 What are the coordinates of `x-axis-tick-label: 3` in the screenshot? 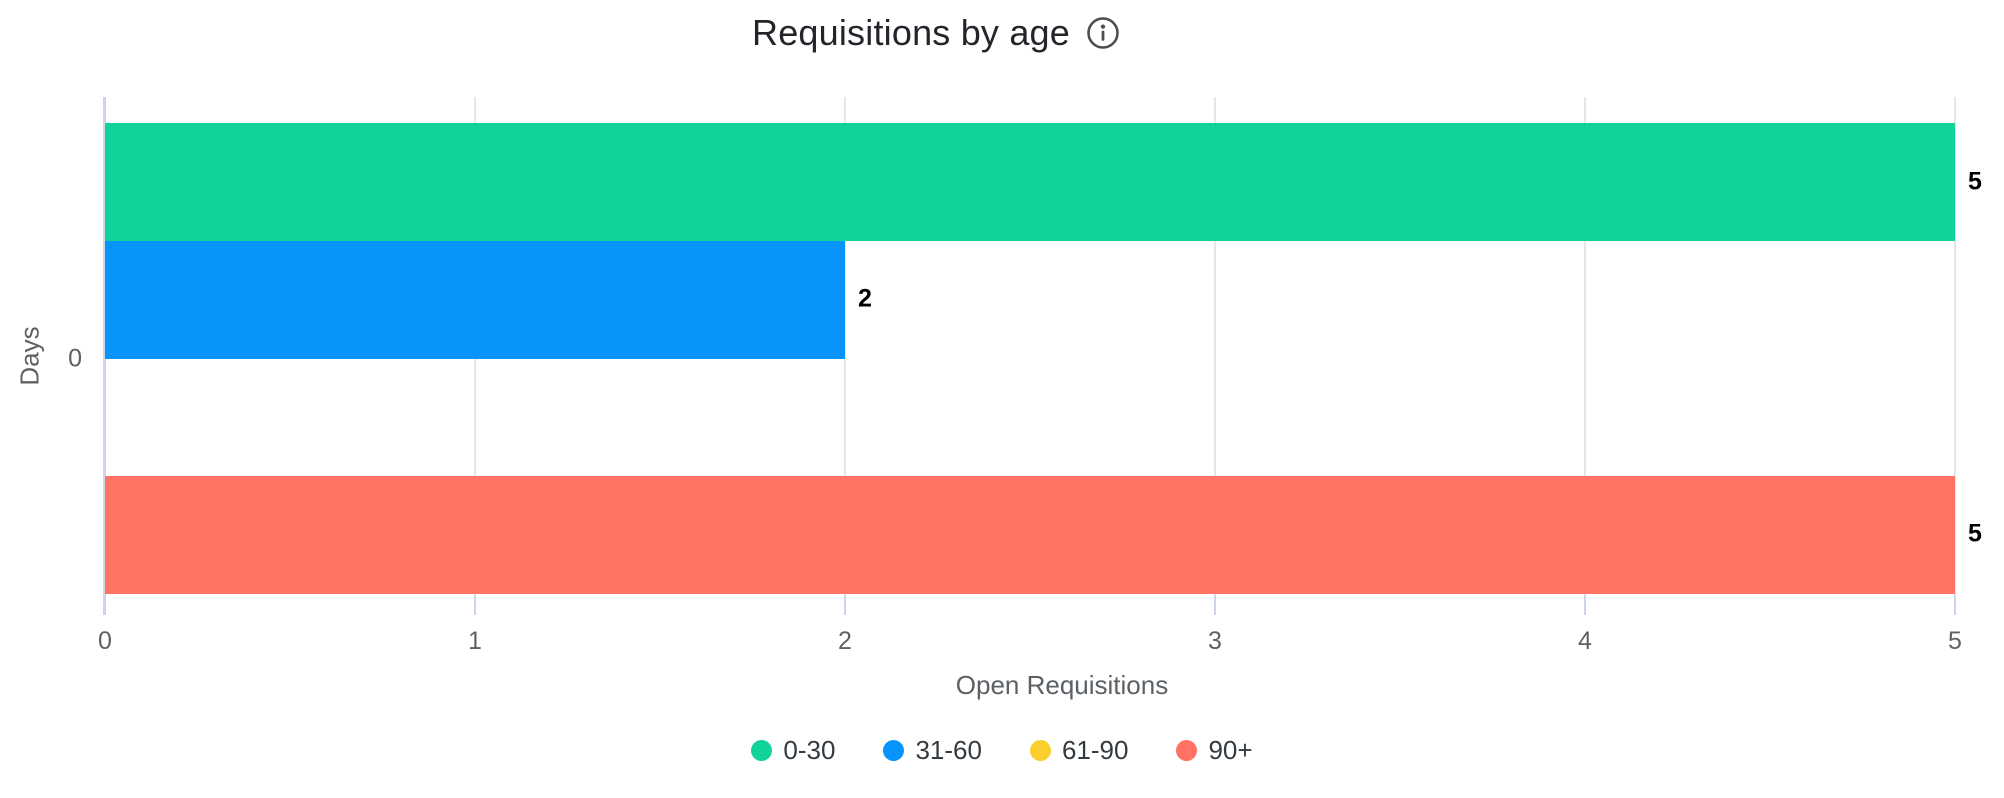 It's located at (1215, 641).